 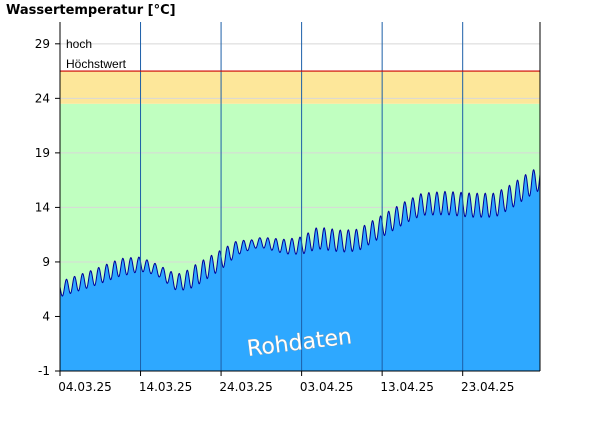 I want to click on x-tick-label: 23.04.25, so click(x=487, y=387).